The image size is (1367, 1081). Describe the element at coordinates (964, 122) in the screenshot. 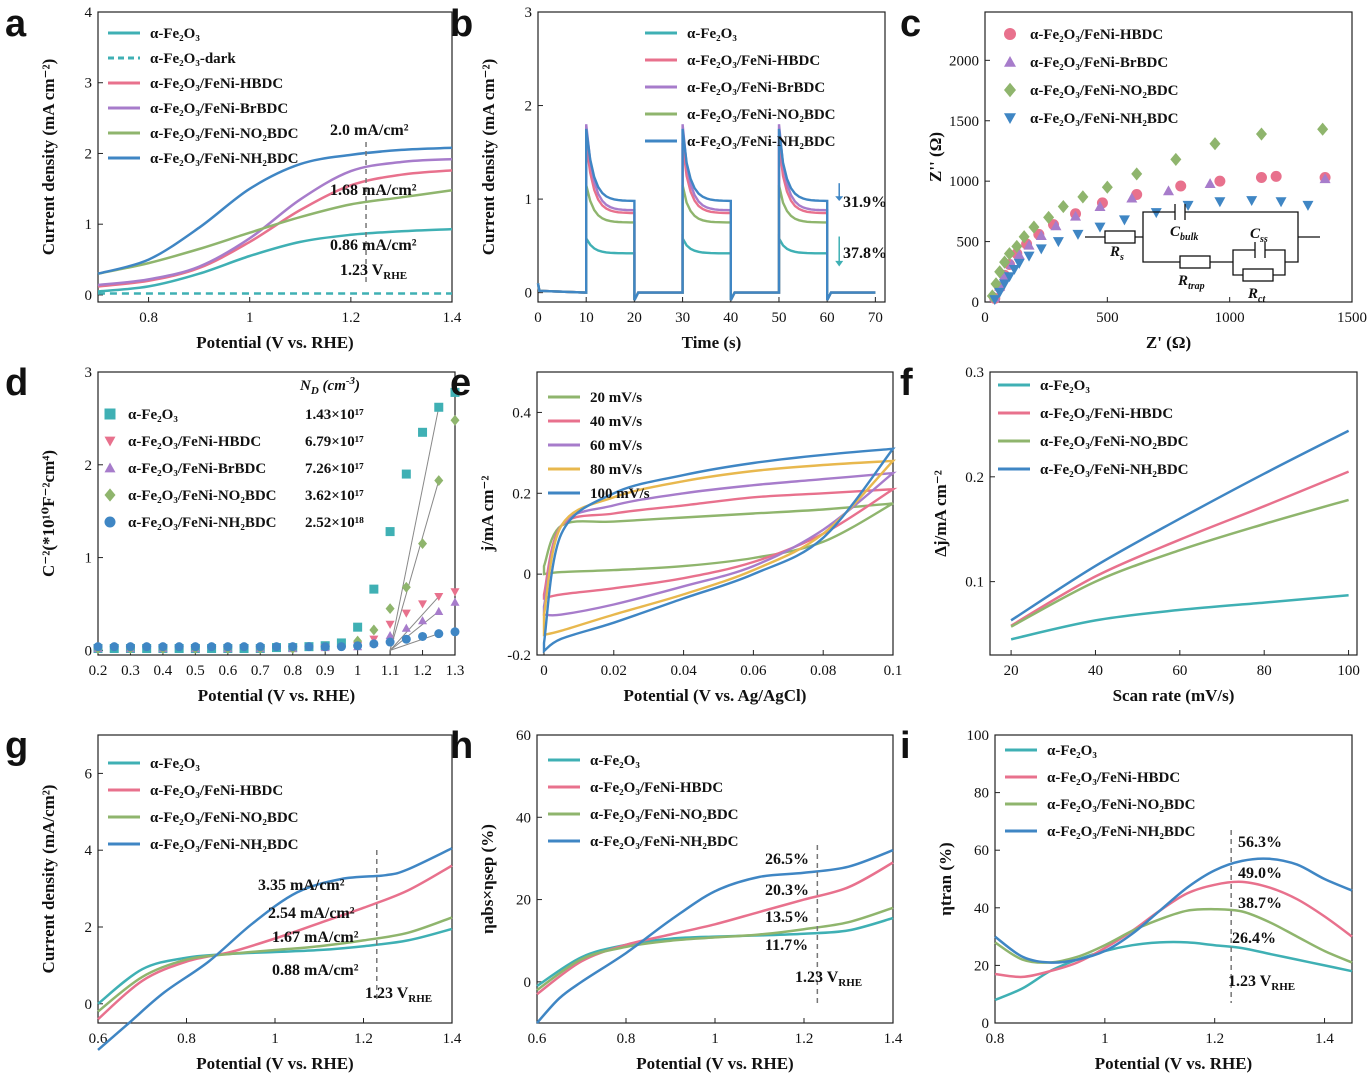

I see `y-tick-label: 1500` at that location.